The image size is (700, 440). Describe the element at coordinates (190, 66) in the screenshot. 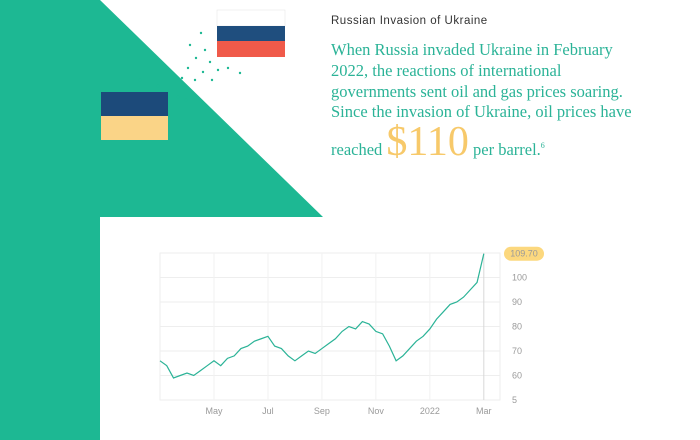

I see `dots` at that location.